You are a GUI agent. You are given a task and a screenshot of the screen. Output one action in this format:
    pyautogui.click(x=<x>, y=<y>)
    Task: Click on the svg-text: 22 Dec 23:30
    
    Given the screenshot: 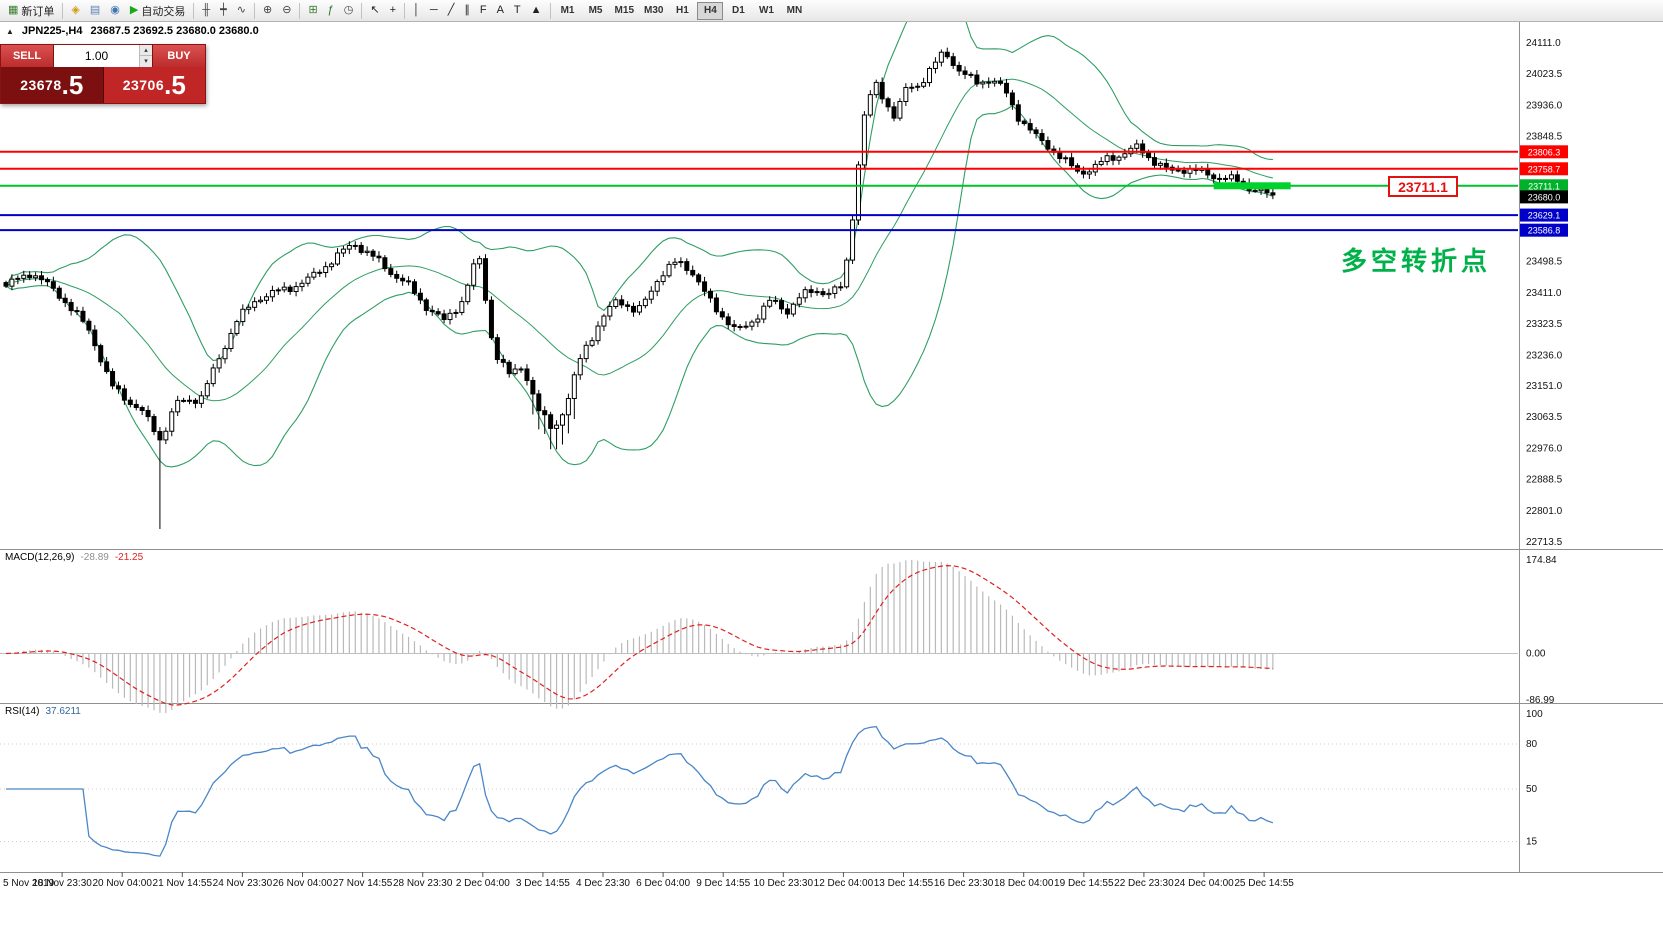 What is the action you would take?
    pyautogui.click(x=1144, y=883)
    